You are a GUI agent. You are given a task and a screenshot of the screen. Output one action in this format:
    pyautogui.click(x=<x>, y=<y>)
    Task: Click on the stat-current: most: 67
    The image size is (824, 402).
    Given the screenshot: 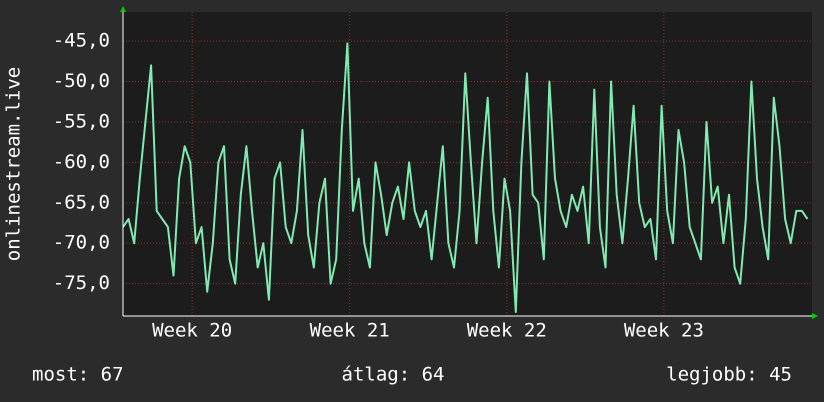 What is the action you would take?
    pyautogui.click(x=78, y=375)
    